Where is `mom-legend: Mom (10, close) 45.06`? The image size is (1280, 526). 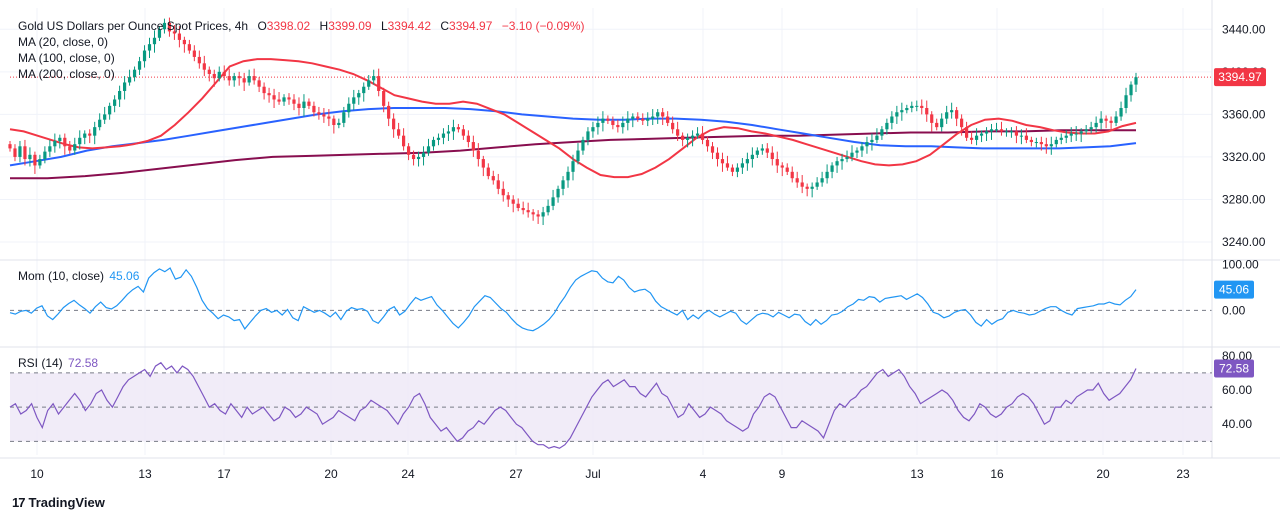
mom-legend: Mom (10, close) 45.06 is located at coordinates (78, 276).